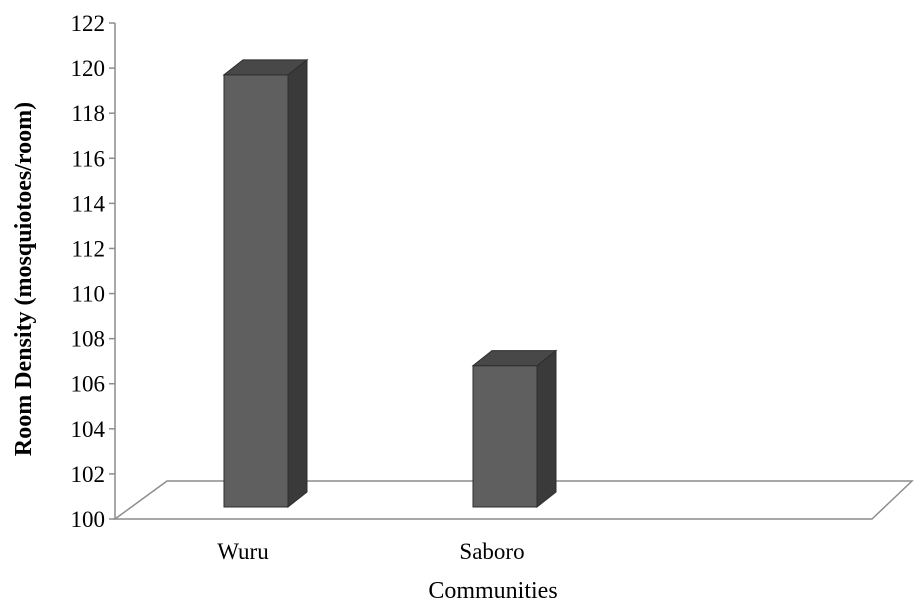  What do you see at coordinates (88, 519) in the screenshot?
I see `y-tick-label: 100` at bounding box center [88, 519].